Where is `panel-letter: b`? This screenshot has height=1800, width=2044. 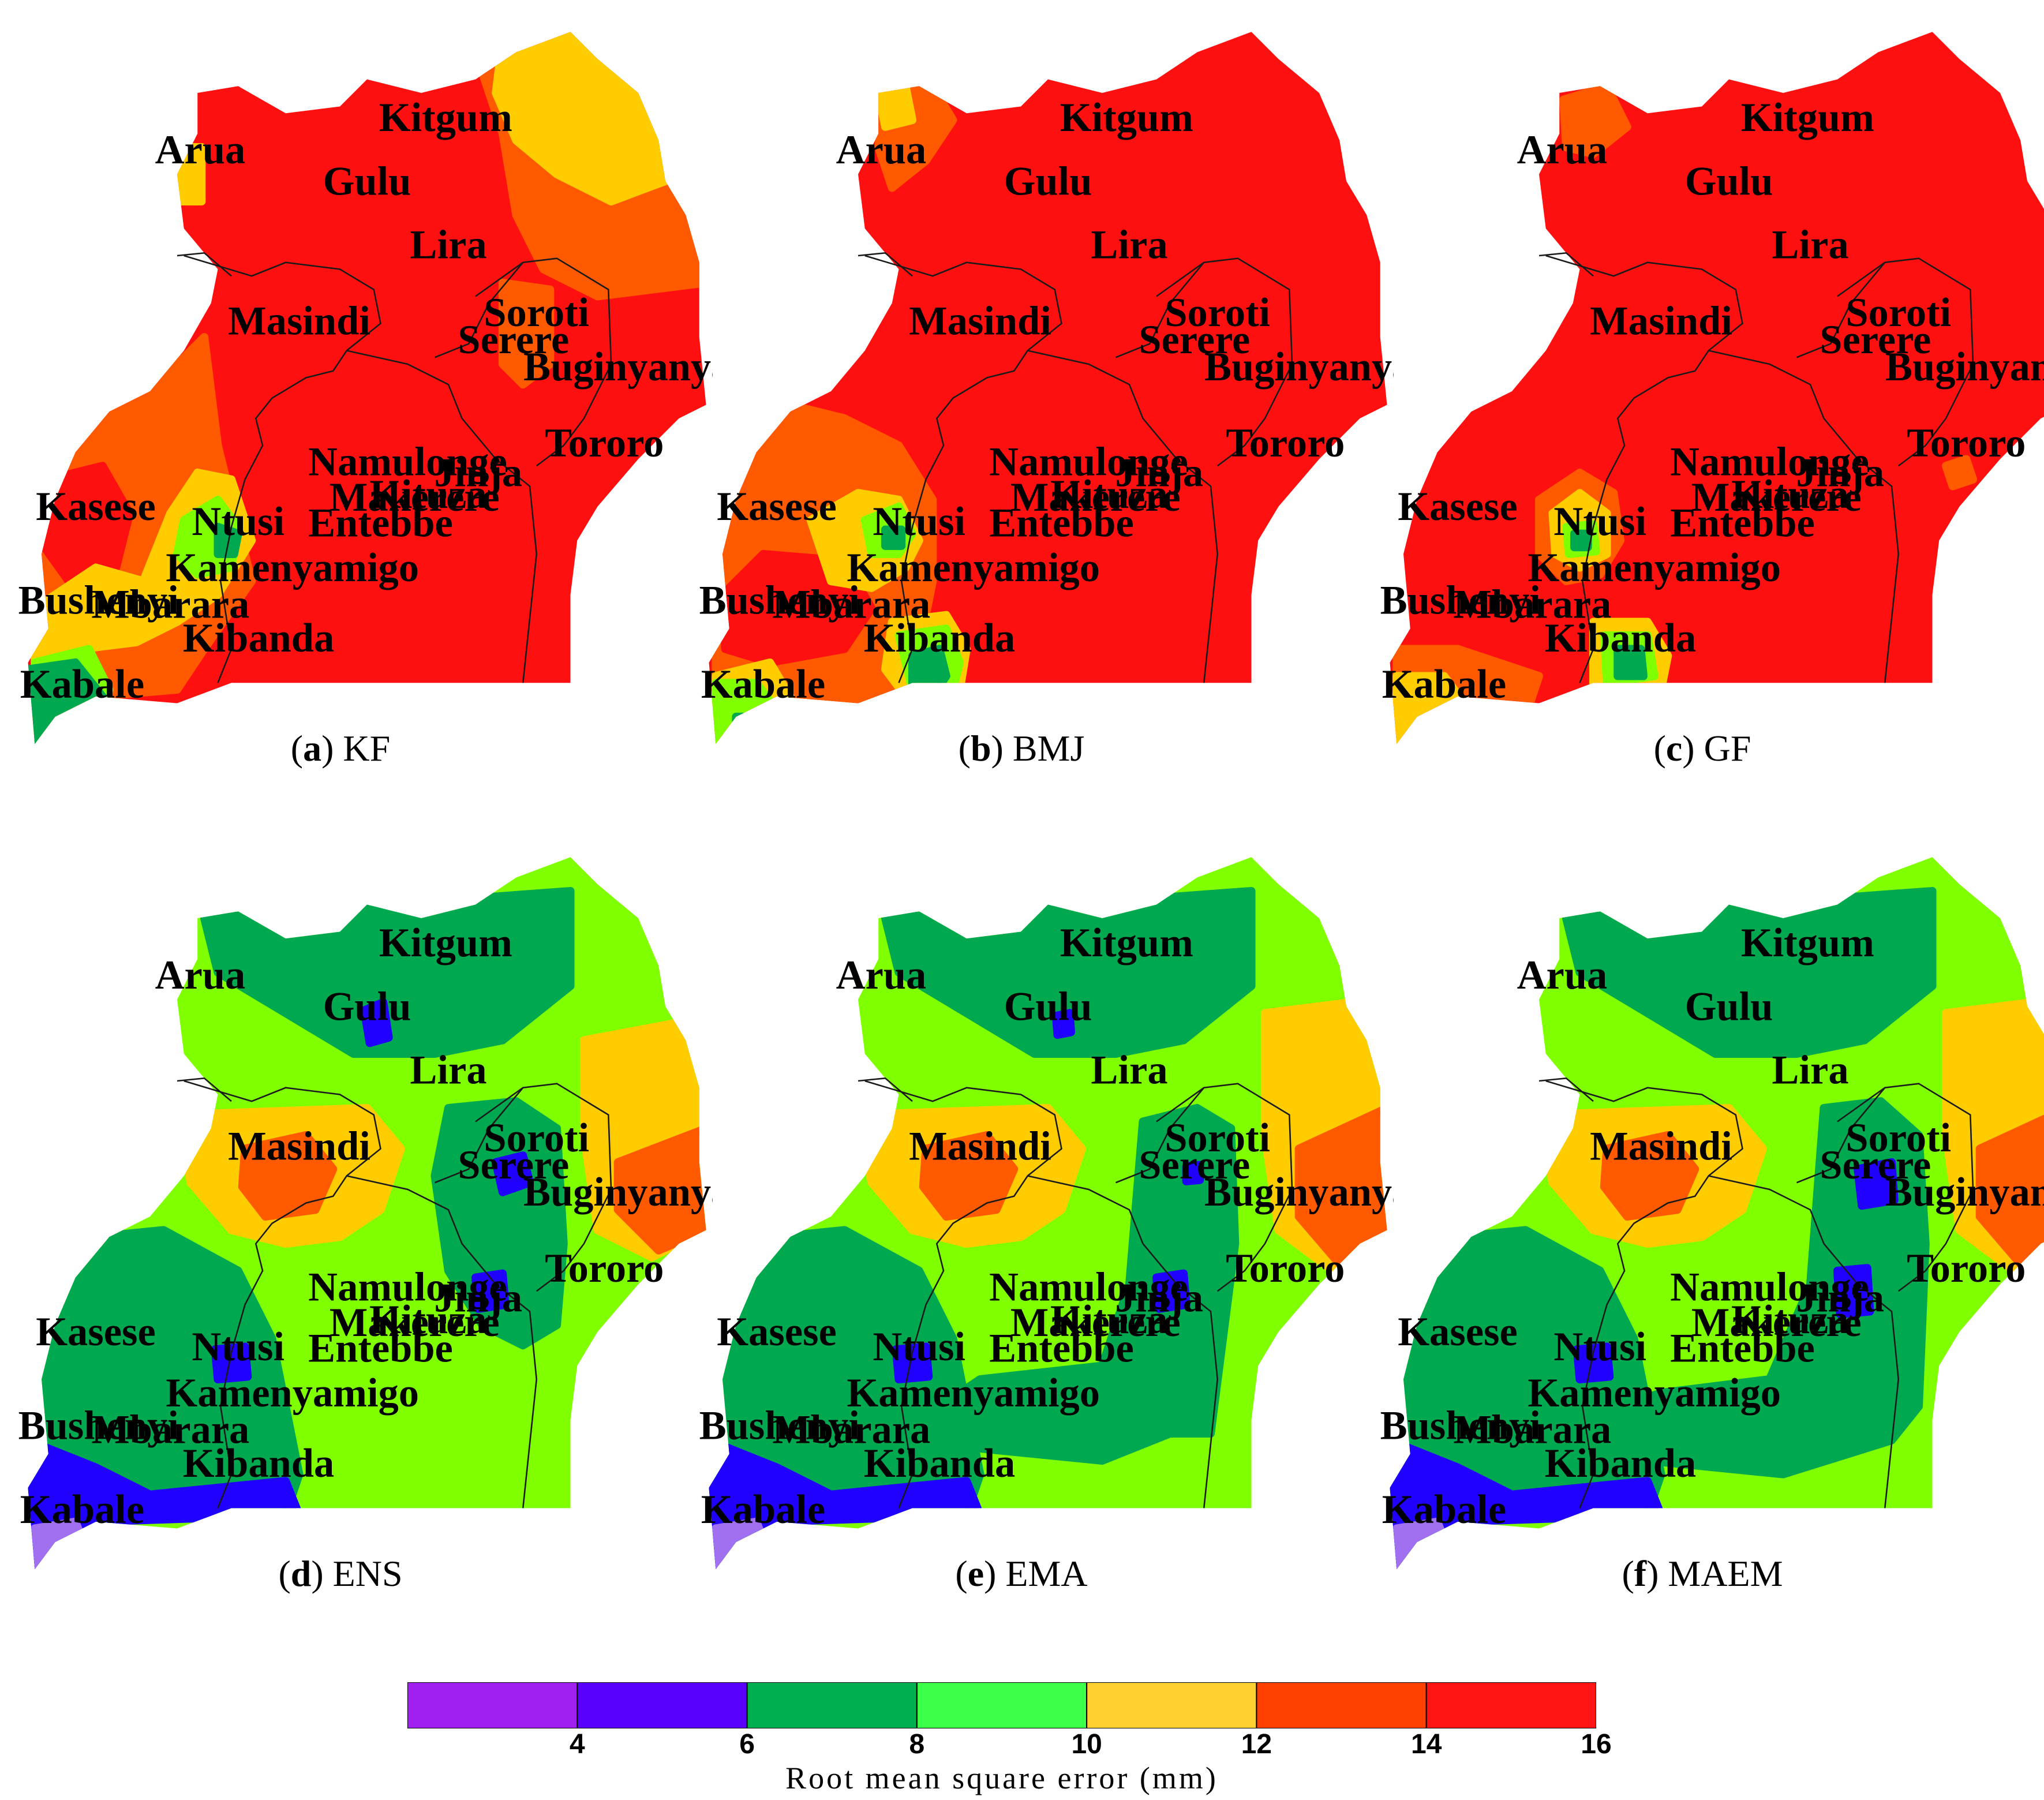
panel-letter: b is located at coordinates (981, 748).